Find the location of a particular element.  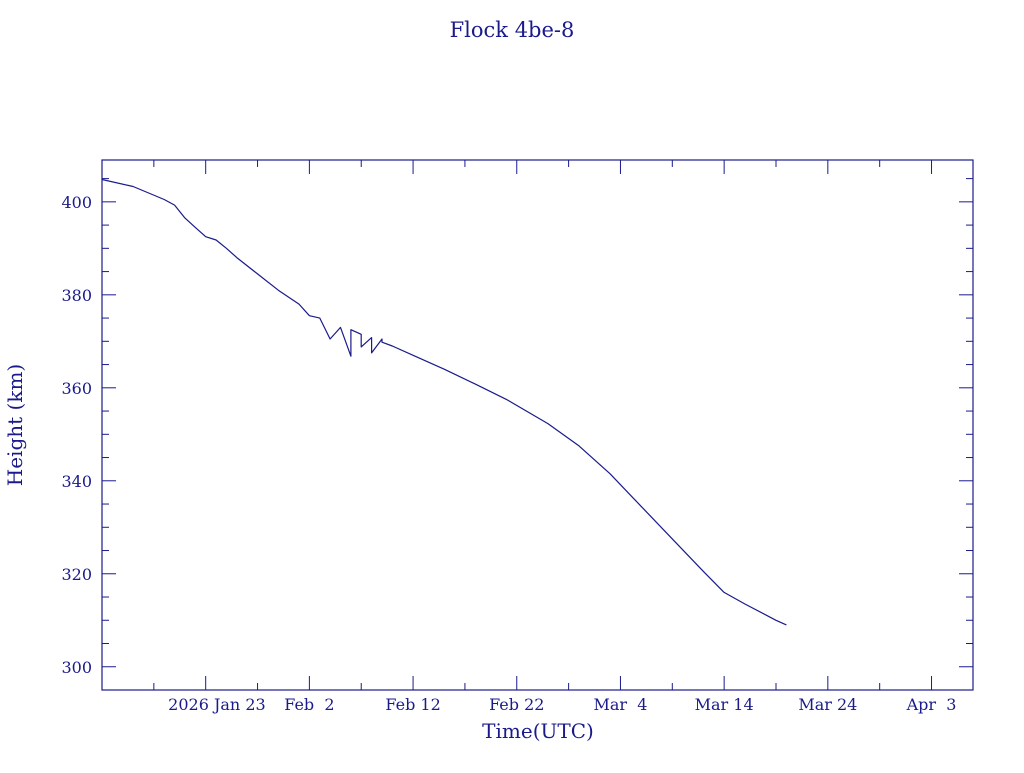

y-tick-label: 360 is located at coordinates (76, 388).